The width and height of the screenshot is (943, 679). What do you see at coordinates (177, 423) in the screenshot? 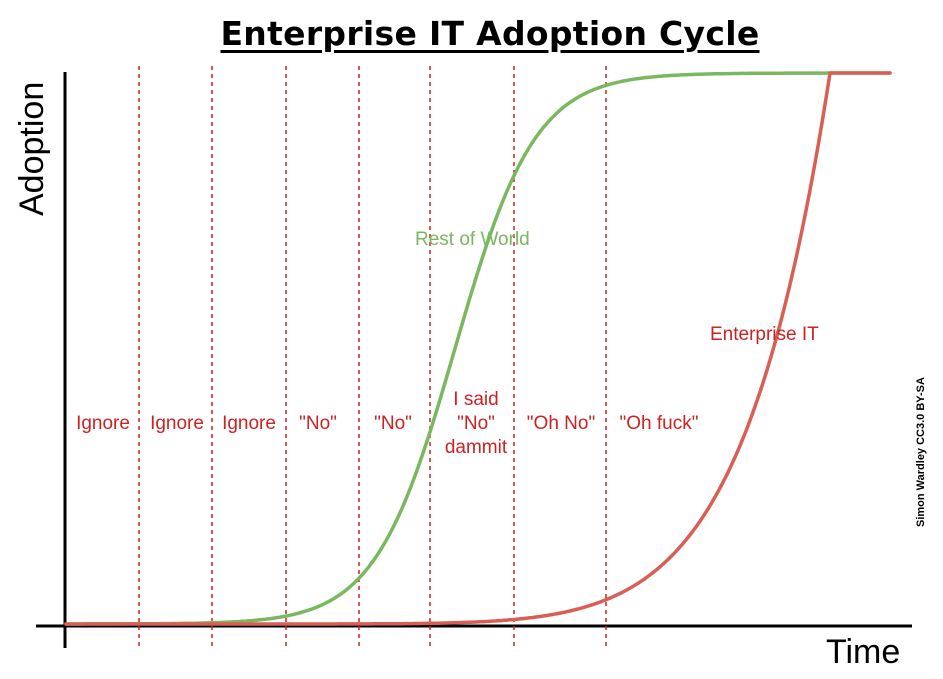
I see `phase-label-ignore-2: Ignore` at bounding box center [177, 423].